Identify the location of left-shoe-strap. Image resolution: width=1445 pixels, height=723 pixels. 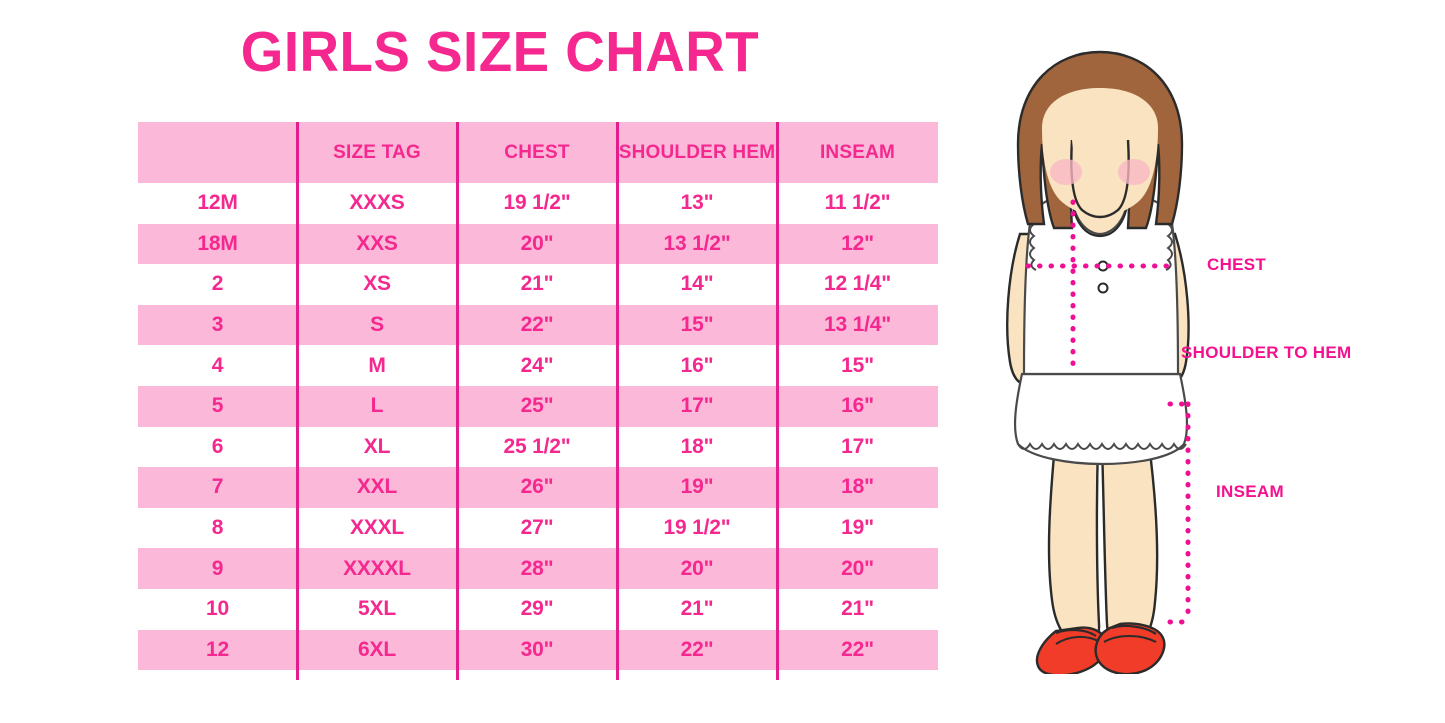
(1076, 632).